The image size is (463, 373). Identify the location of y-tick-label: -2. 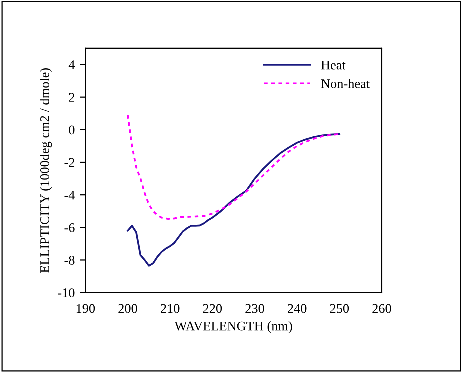
(69, 163).